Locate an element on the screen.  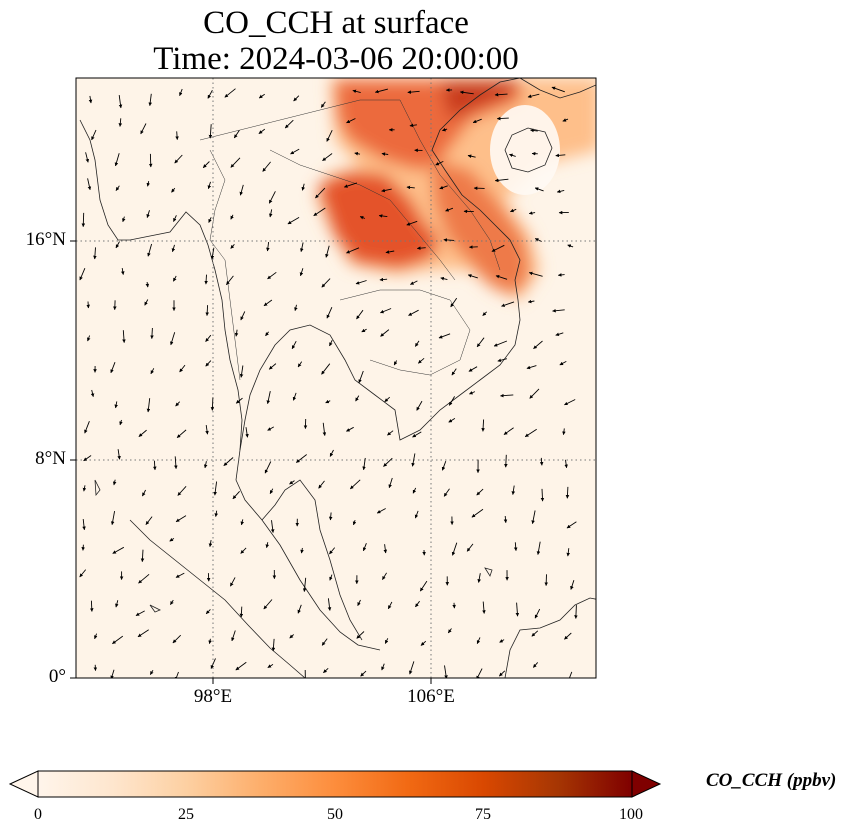
malay-peninsula-east is located at coordinates (312, 560).